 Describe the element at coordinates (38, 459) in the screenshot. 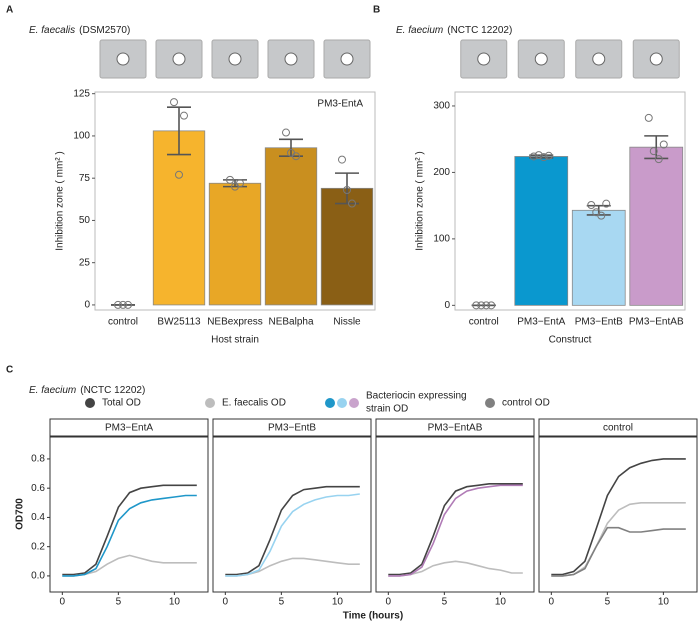

I see `y-tick-label: 0.8` at that location.